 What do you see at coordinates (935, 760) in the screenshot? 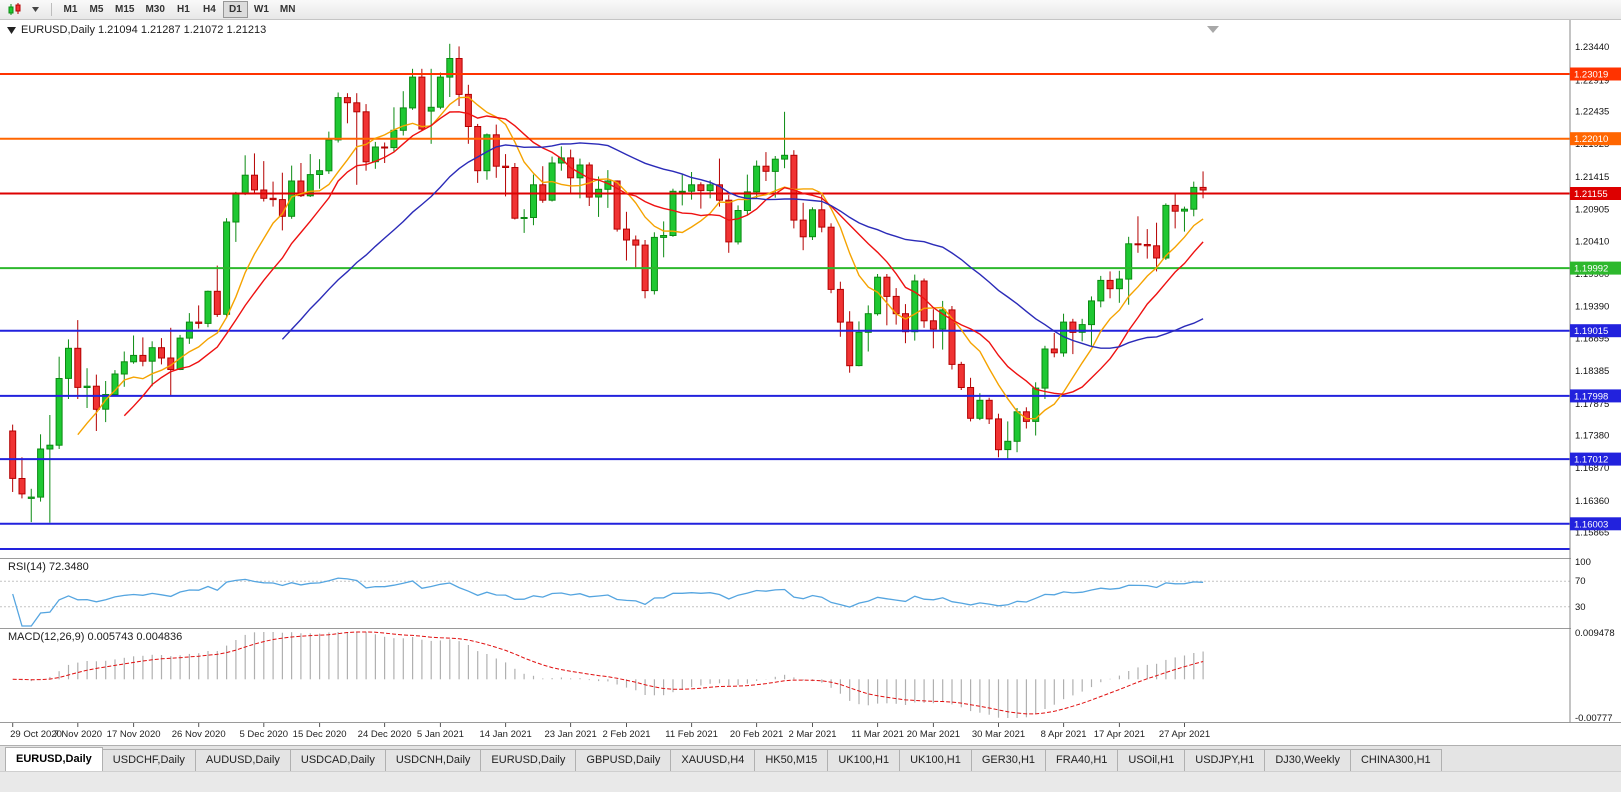
I see `chart-tab-10-uk100-h1: UK100,H1` at bounding box center [935, 760].